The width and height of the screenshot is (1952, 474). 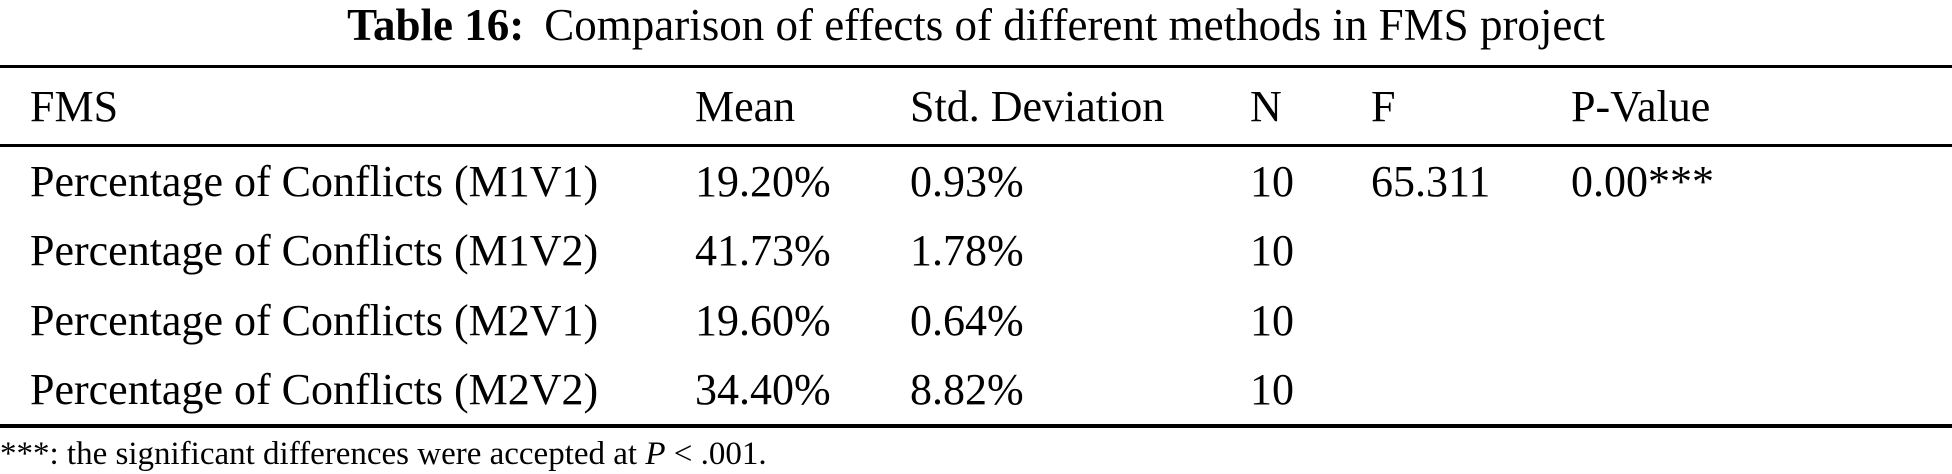 What do you see at coordinates (25, 453) in the screenshot?
I see `footnote-marker: ***` at bounding box center [25, 453].